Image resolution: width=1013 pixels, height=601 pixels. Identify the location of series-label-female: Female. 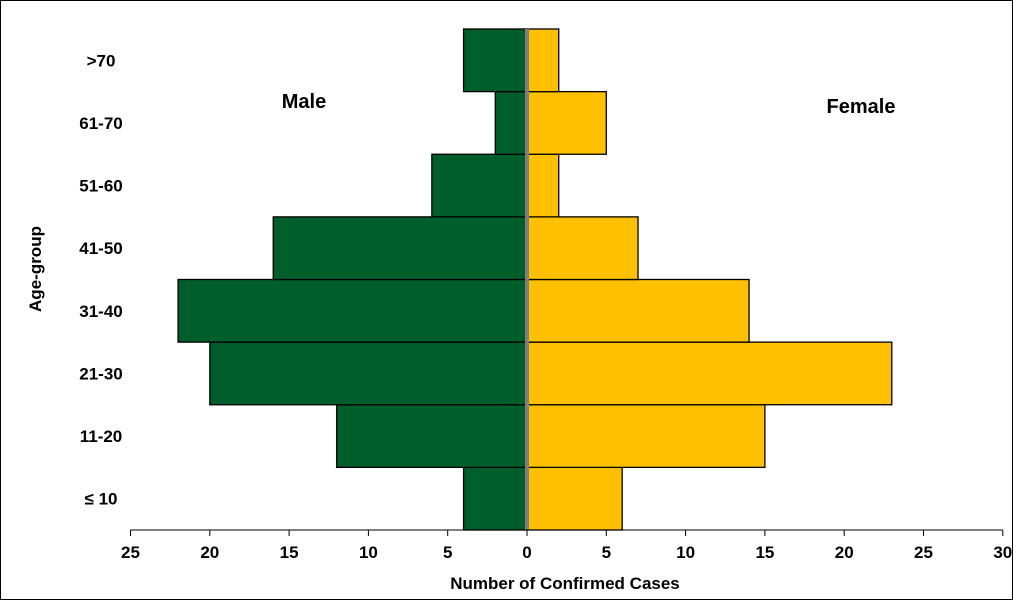
(861, 107).